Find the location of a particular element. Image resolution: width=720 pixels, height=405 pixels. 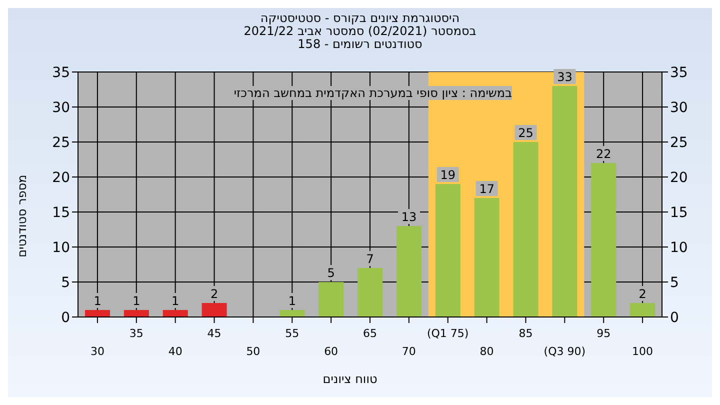

y-tick-label: 15 is located at coordinates (61, 212).